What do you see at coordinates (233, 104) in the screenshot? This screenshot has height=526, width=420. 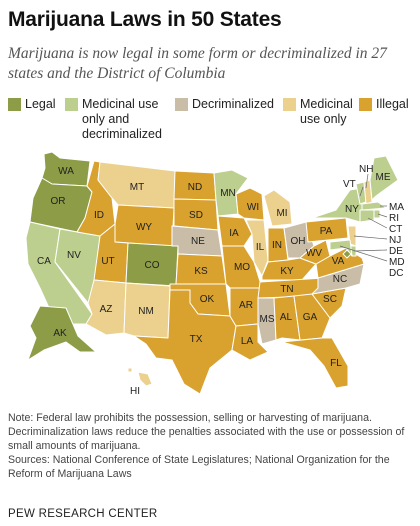 I see `legend-label-decriminalized: Decriminalized` at bounding box center [233, 104].